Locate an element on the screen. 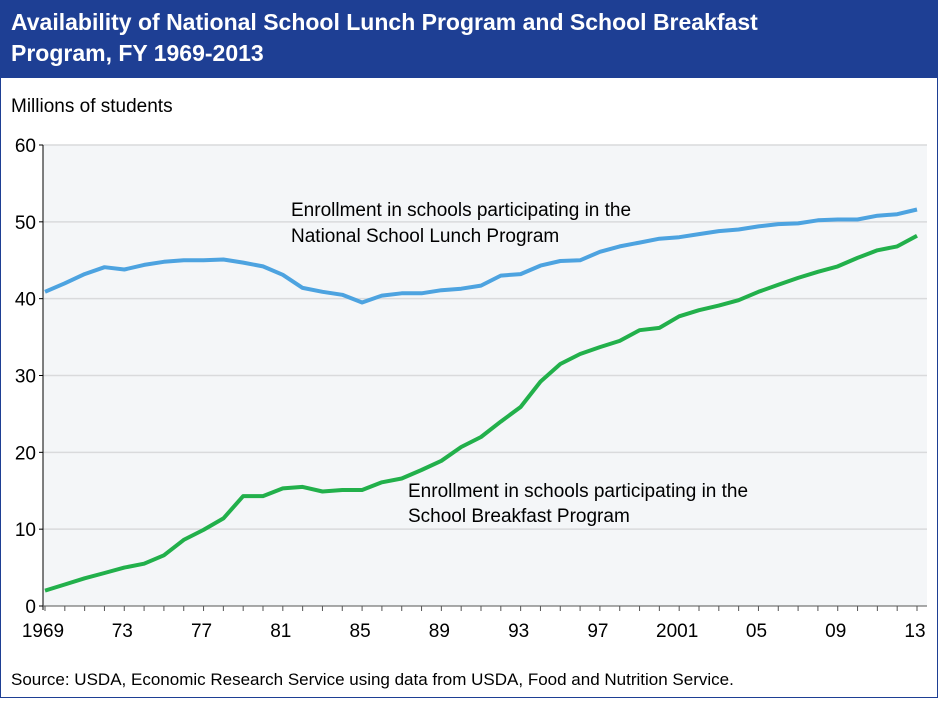  x-tick-label: 09 is located at coordinates (835, 631).